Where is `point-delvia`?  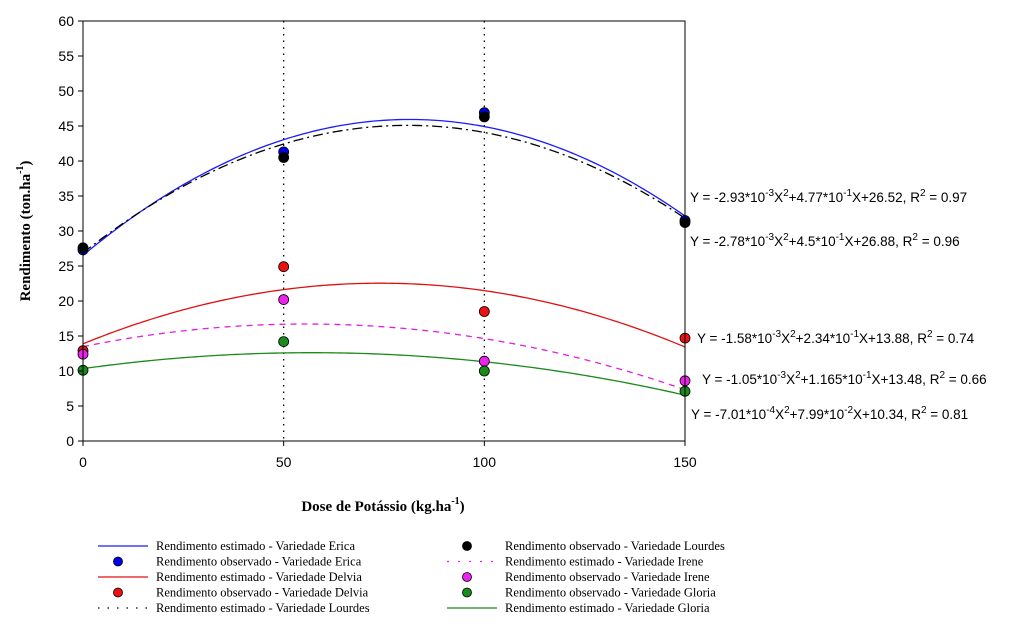 point-delvia is located at coordinates (484, 311).